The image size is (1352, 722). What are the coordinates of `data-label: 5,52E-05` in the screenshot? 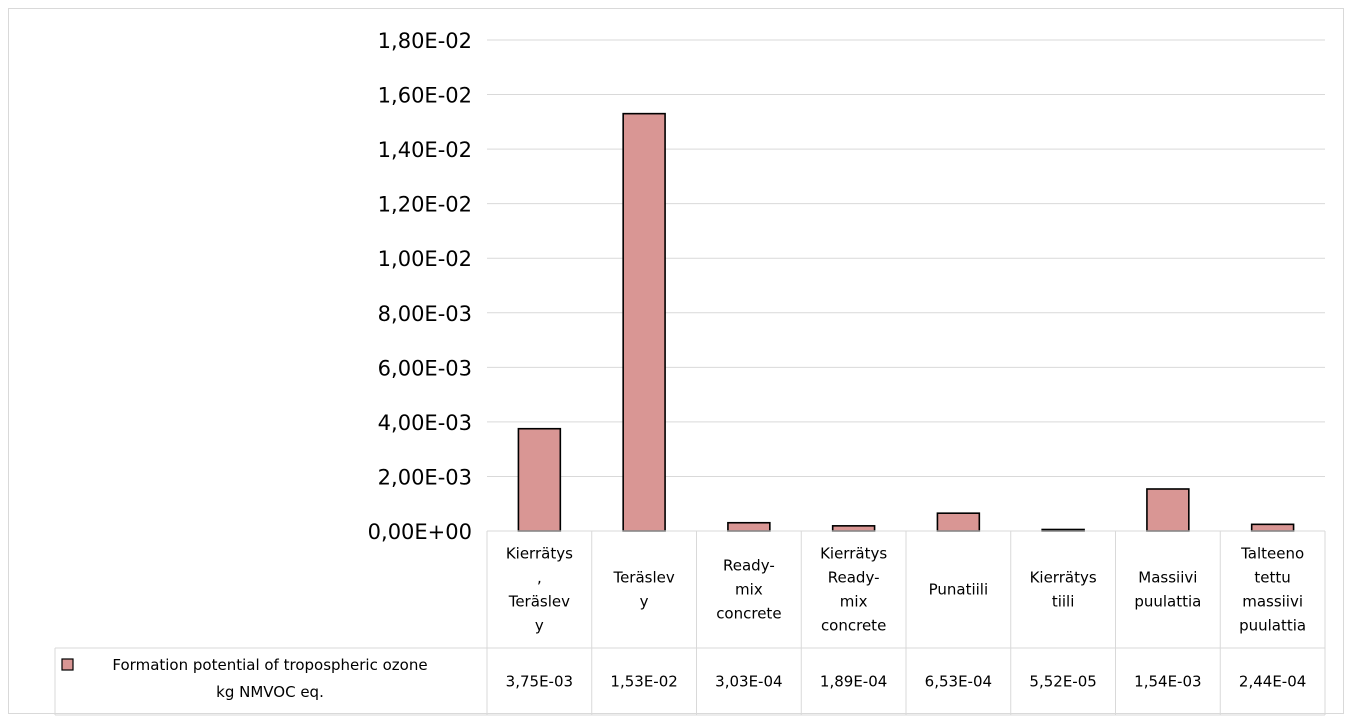 It's located at (1062, 682).